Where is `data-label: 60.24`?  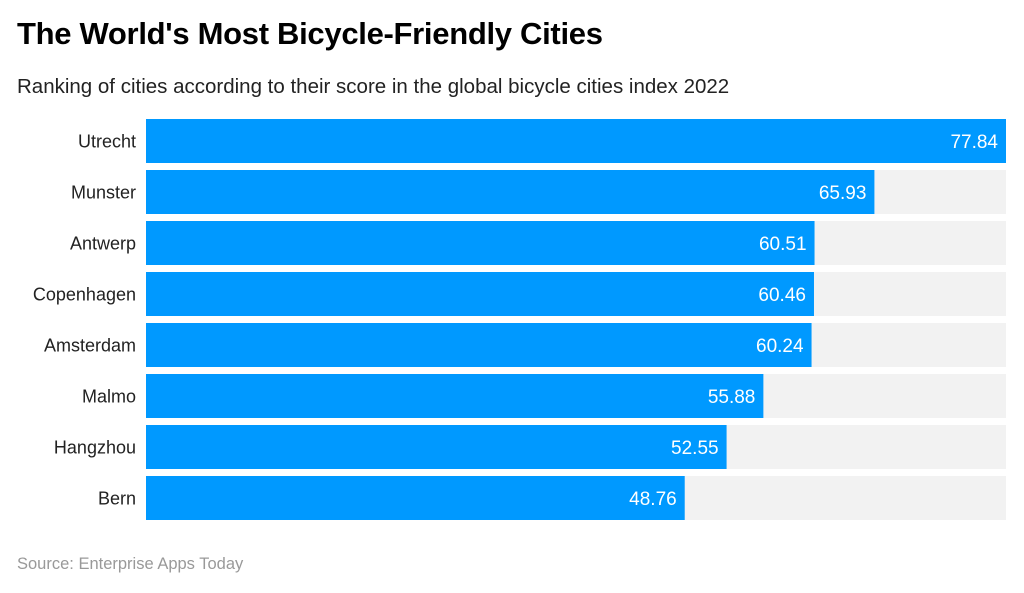 data-label: 60.24 is located at coordinates (780, 346).